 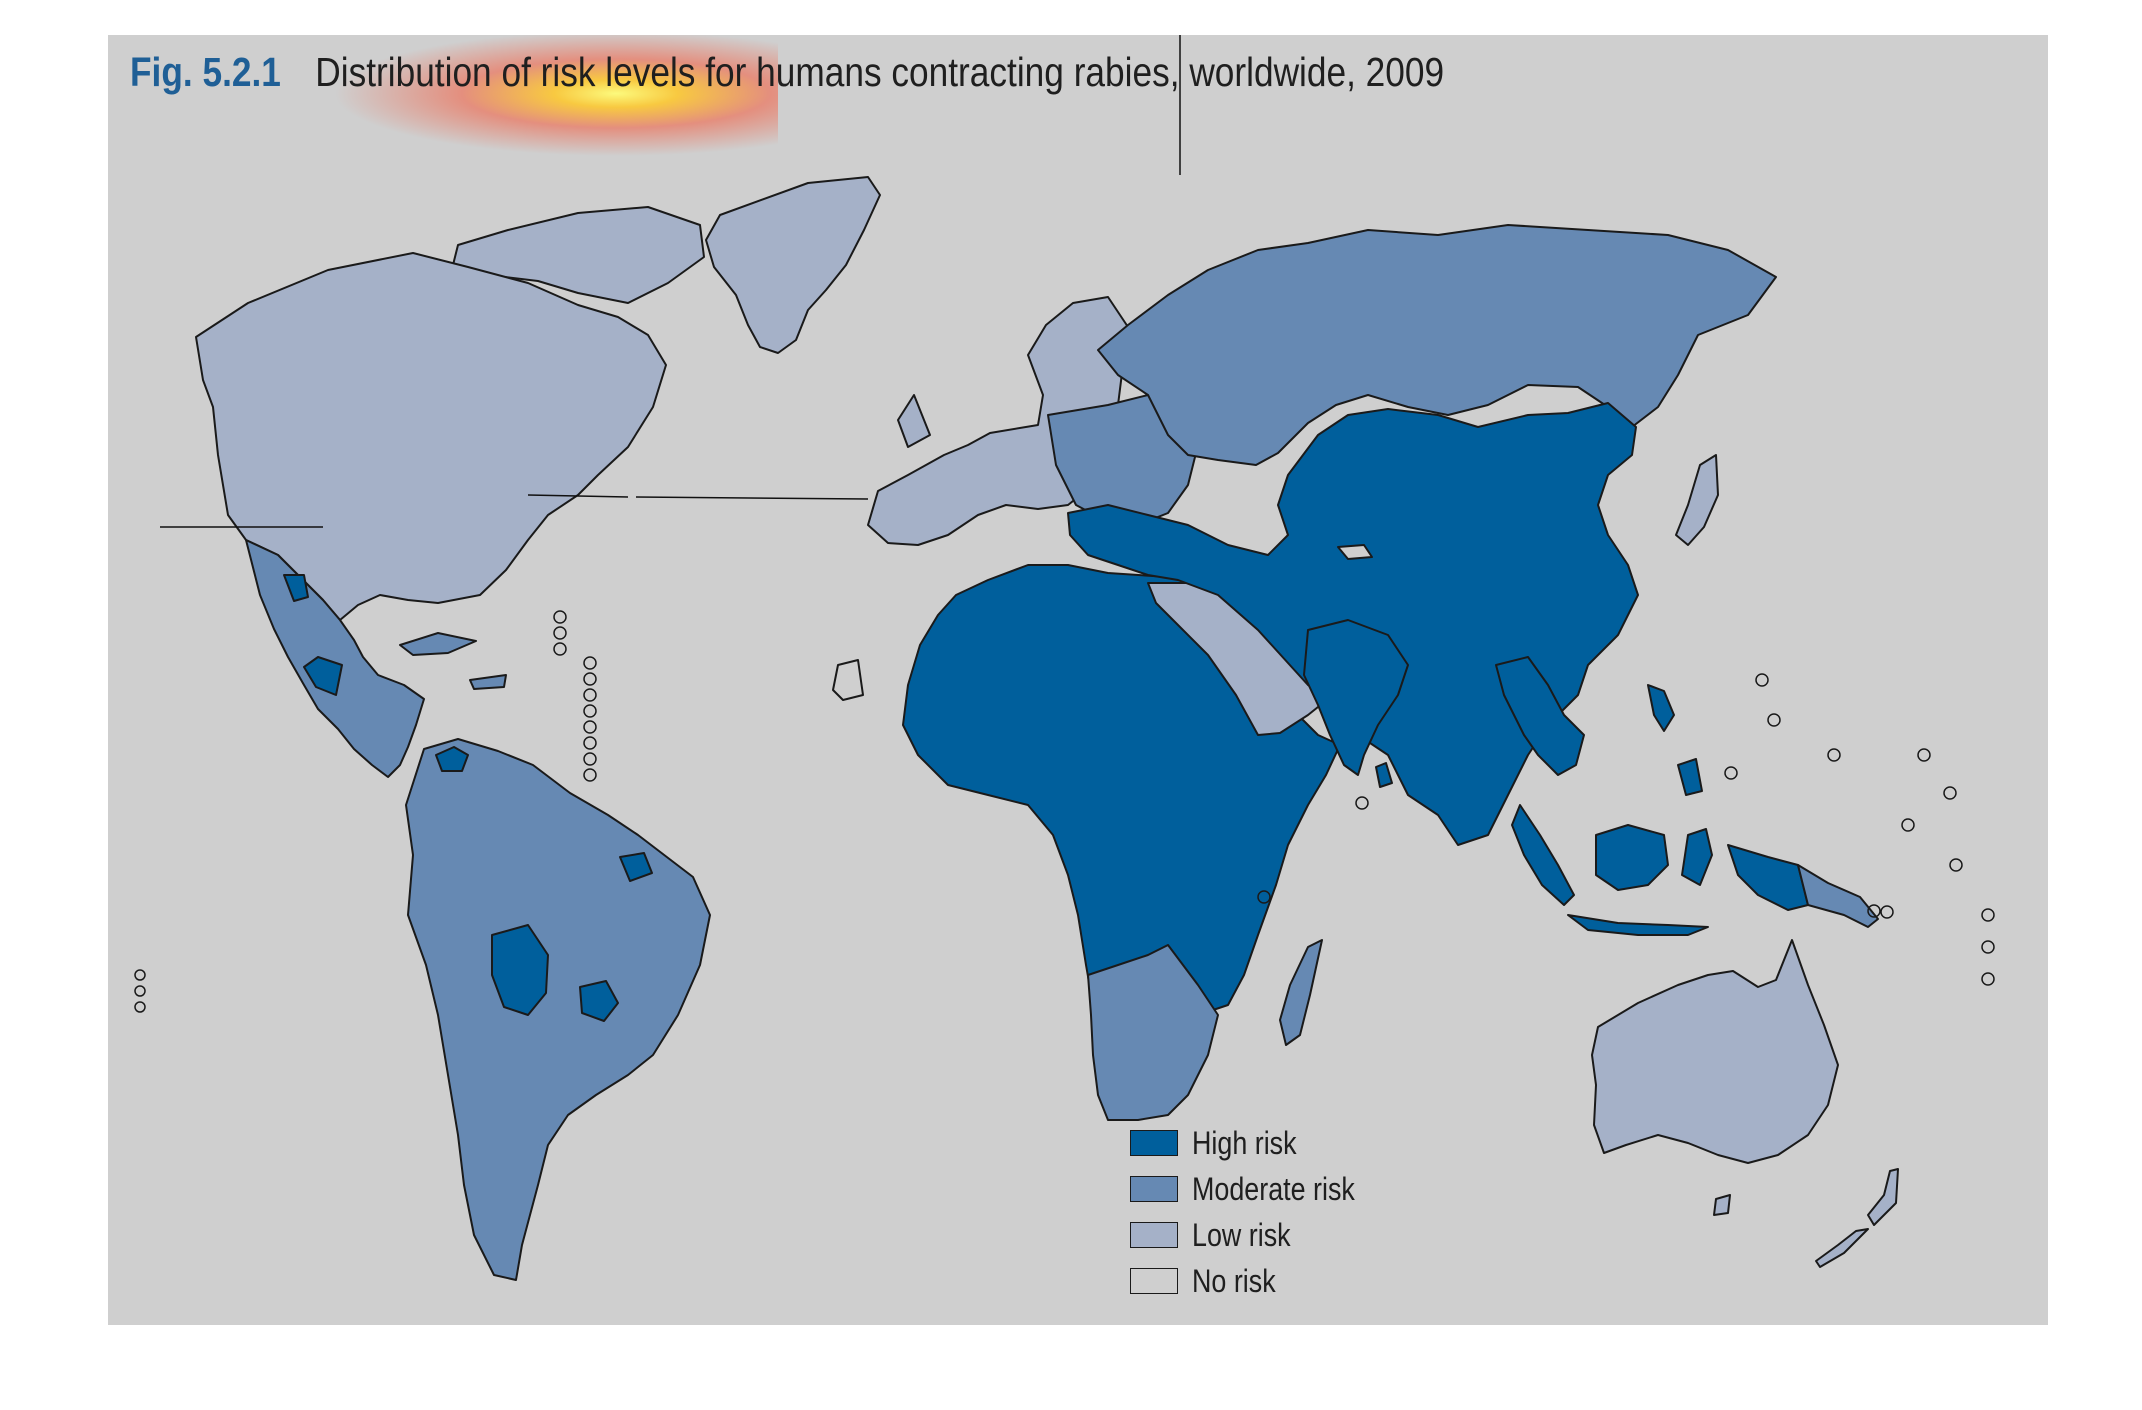 What do you see at coordinates (1273, 1188) in the screenshot?
I see `legend-label: Moderate risk` at bounding box center [1273, 1188].